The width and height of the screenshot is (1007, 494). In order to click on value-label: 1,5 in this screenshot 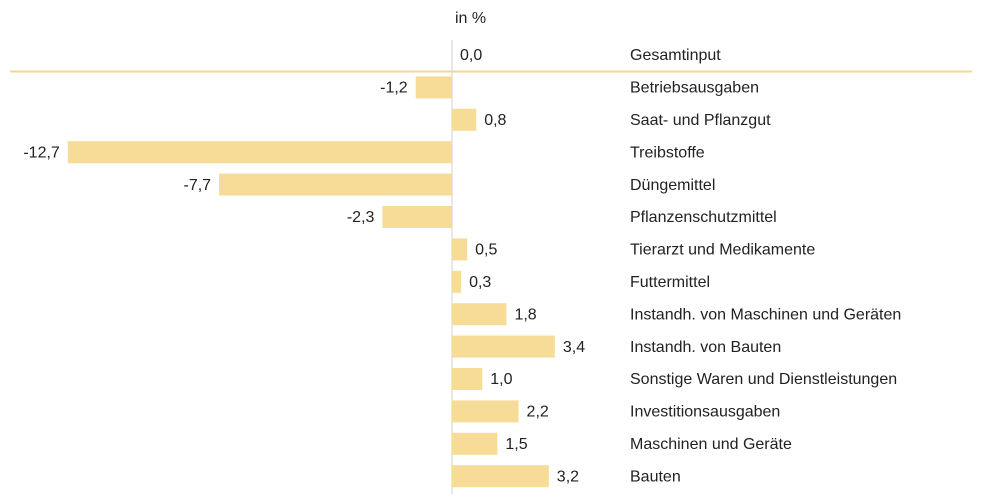, I will do `click(516, 444)`.